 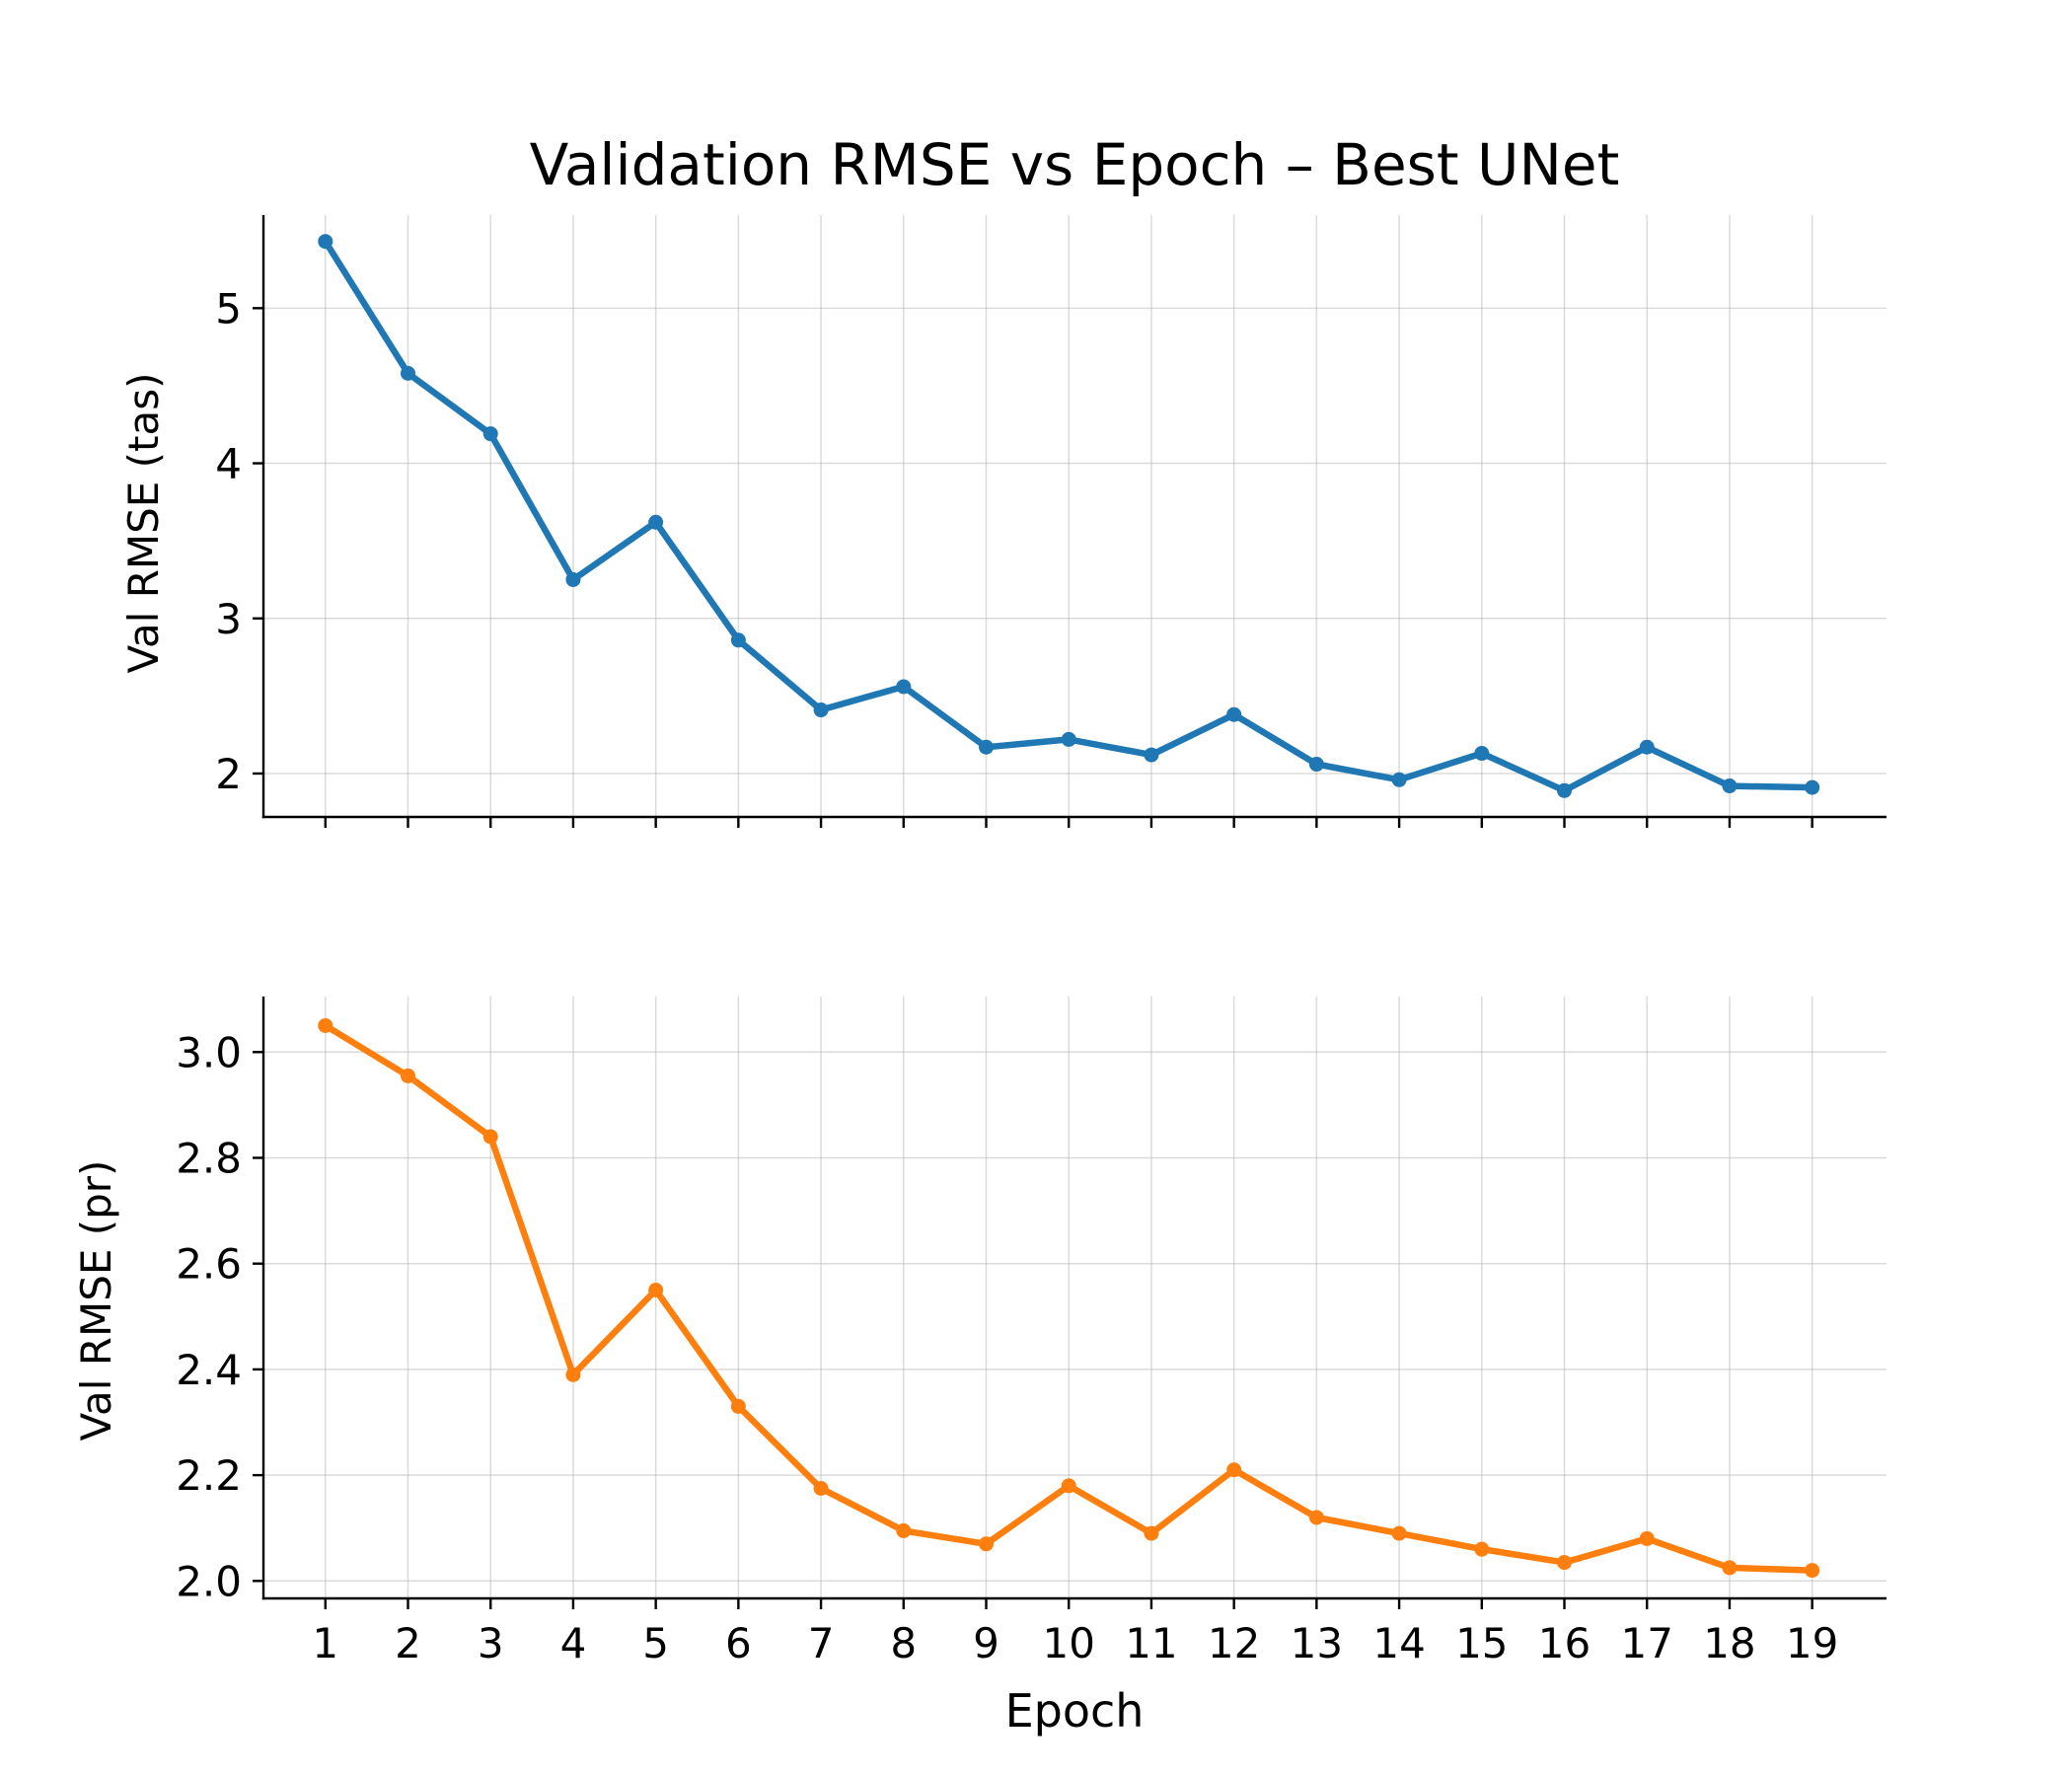 I want to click on x-axis-label: Epoch, so click(x=1075, y=1711).